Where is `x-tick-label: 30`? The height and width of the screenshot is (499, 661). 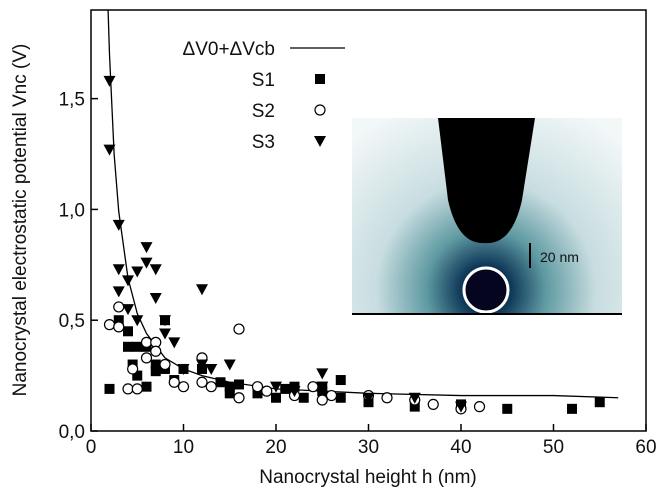 x-tick-label: 30 is located at coordinates (368, 447).